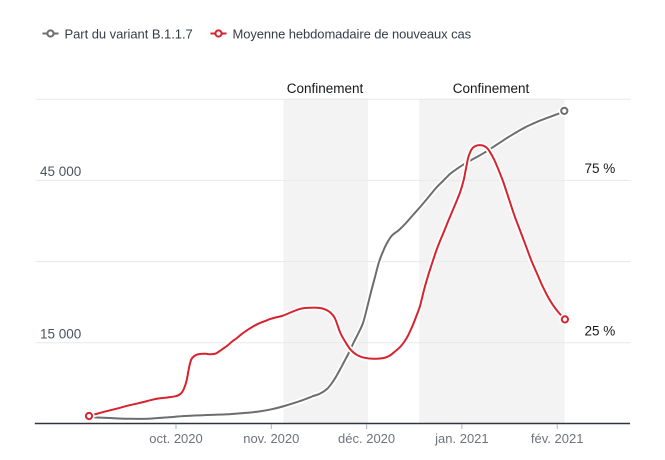 The width and height of the screenshot is (665, 460). What do you see at coordinates (352, 34) in the screenshot?
I see `svg-text:Moyenne hebdomadaire de nouvea: Moyenne hebdomadaire de nouveaux cas` at bounding box center [352, 34].